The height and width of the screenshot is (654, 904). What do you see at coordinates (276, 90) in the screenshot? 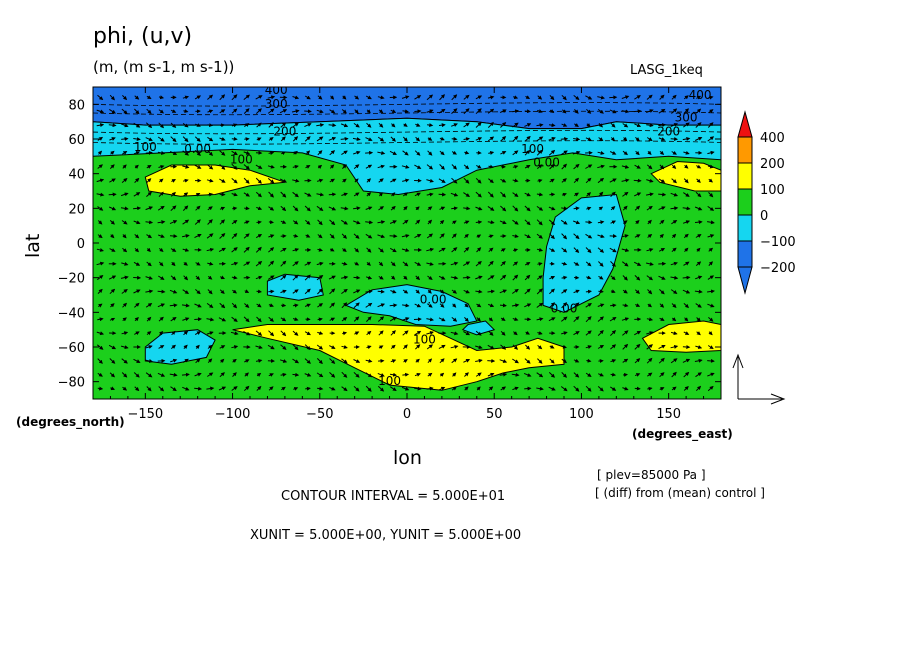
I see `contour-label: 400` at bounding box center [276, 90].